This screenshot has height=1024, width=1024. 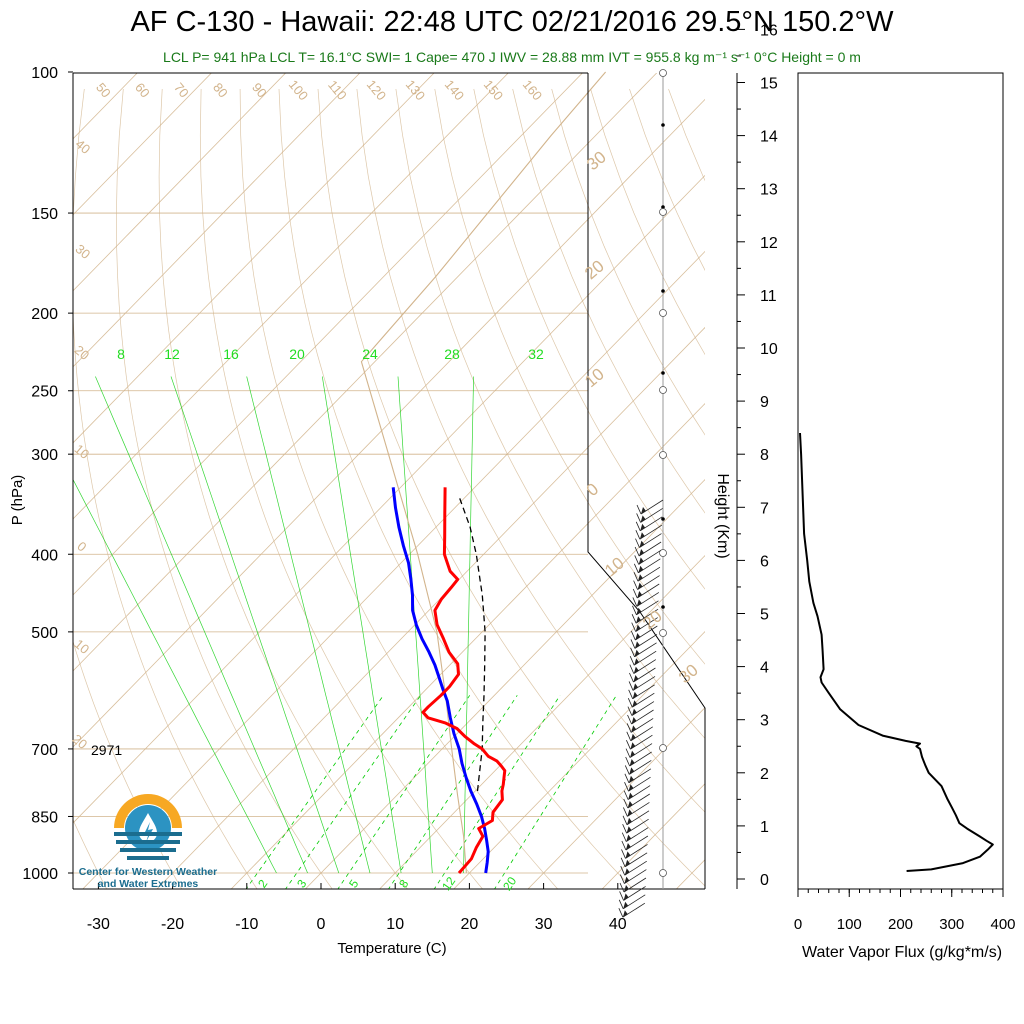 What do you see at coordinates (764, 508) in the screenshot?
I see `height-tick-label: 7` at bounding box center [764, 508].